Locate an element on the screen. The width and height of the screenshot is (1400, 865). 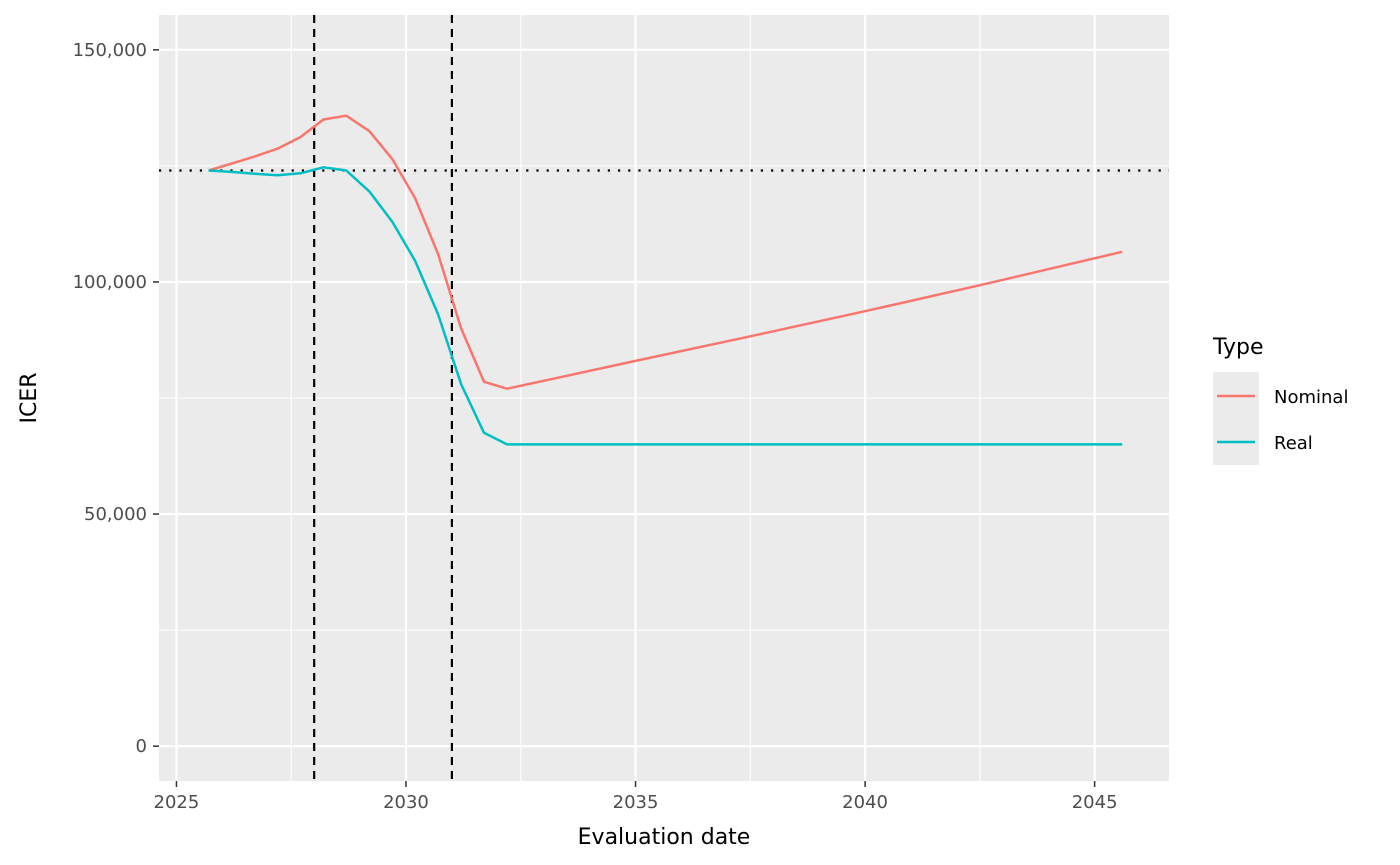
legend: Type Nominal Real is located at coordinates (1280, 400).